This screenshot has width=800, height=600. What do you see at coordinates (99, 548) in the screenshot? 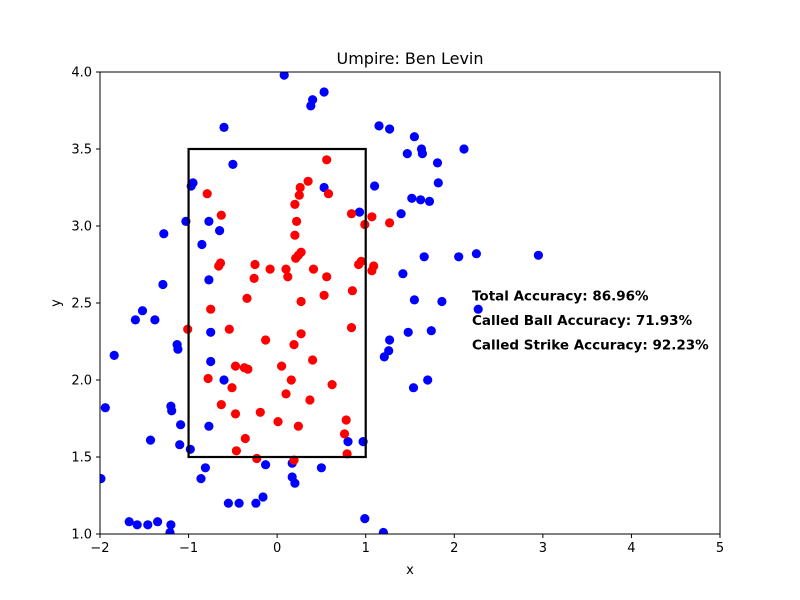
I see `x-tick-label: −2` at bounding box center [99, 548].